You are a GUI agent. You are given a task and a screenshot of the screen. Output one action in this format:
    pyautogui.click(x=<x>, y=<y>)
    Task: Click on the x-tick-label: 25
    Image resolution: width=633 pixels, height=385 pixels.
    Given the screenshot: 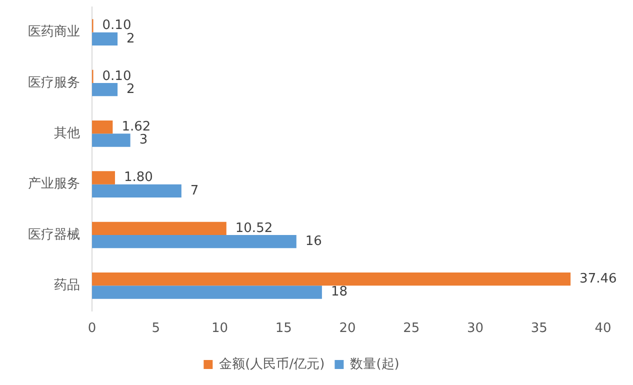 What is the action you would take?
    pyautogui.click(x=411, y=328)
    